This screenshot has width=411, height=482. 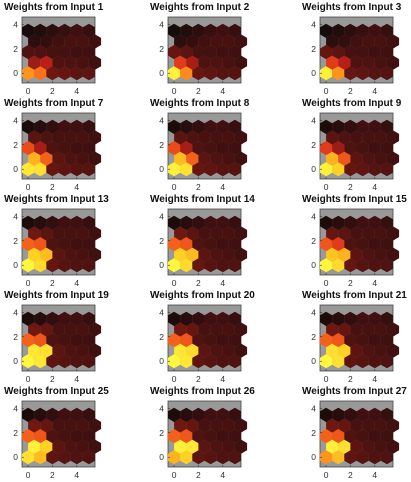 I want to click on panel-title: Weights from Input 19, so click(x=56, y=295).